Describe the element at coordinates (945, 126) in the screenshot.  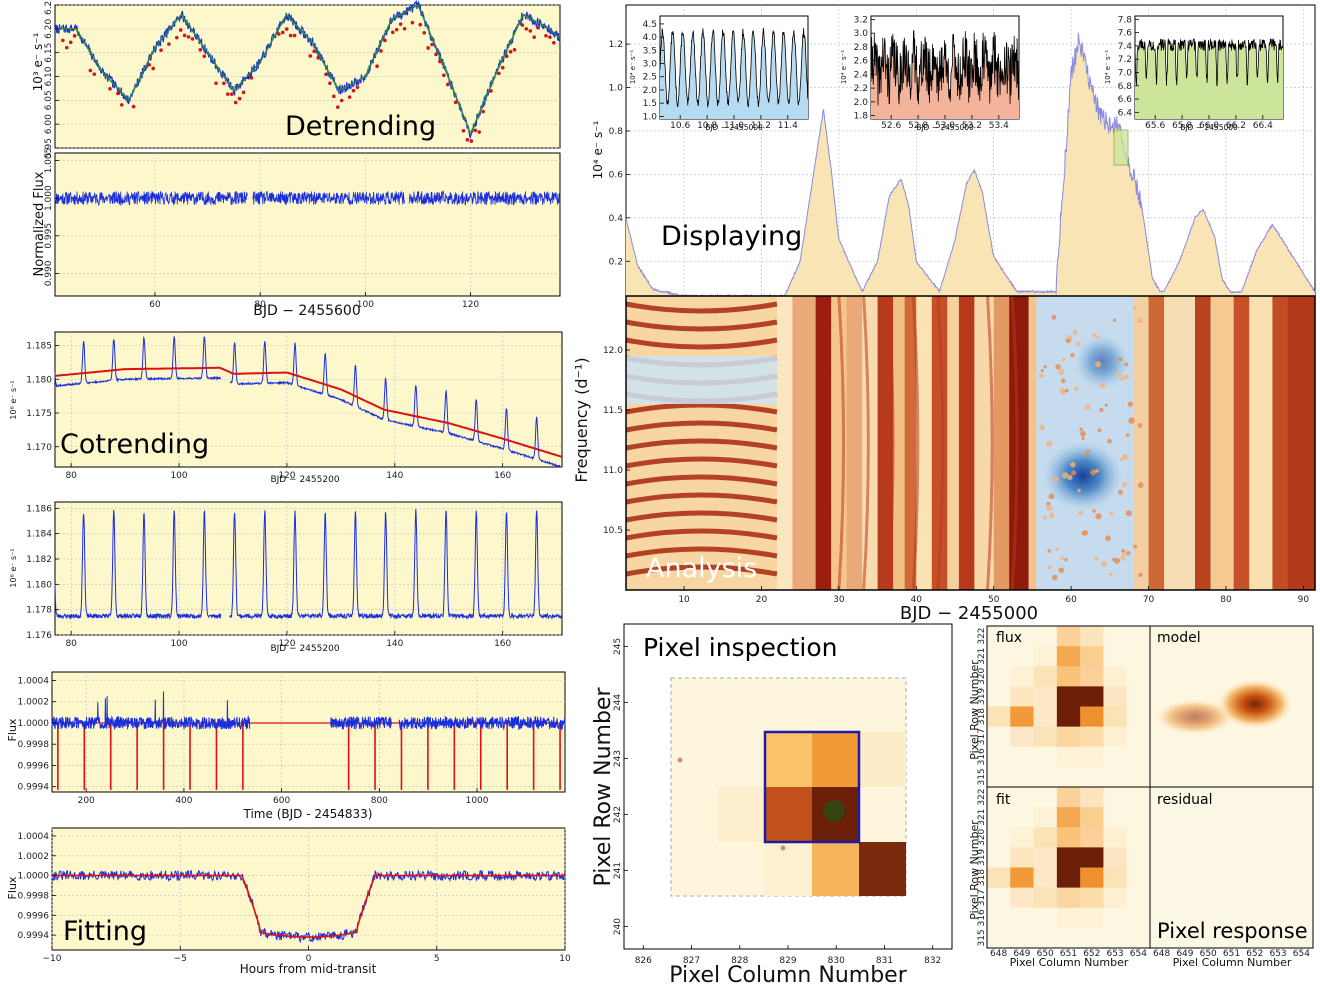
I see `x-tick-label: 53.0` at that location.